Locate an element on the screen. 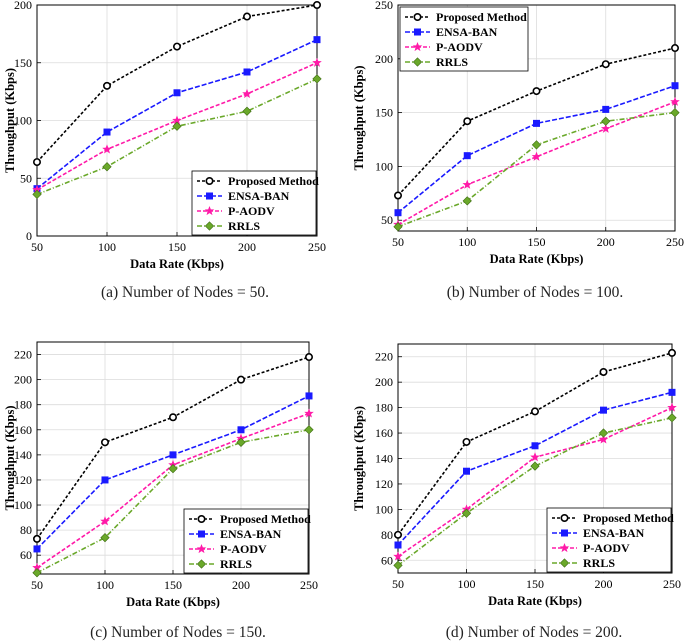 The image size is (685, 644). y-tick-label: 120 is located at coordinates (23, 480).